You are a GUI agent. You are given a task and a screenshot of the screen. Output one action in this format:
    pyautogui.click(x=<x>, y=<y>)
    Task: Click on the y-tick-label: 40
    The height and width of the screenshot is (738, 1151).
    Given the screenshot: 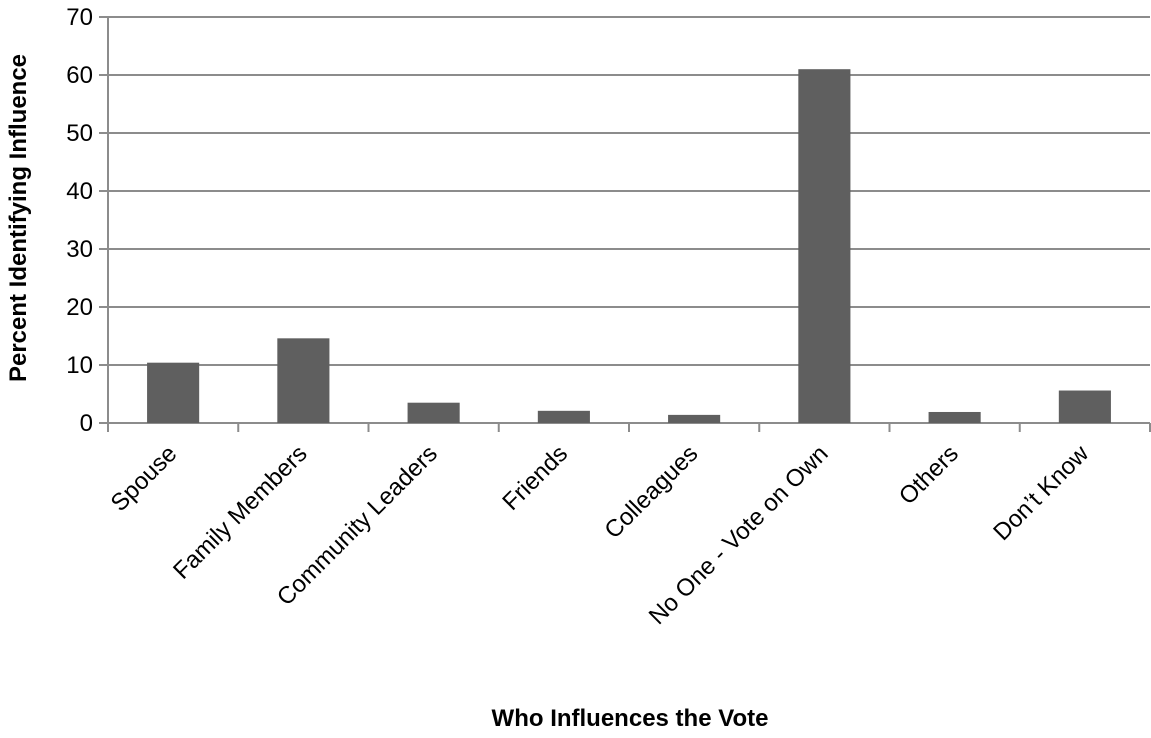 What is the action you would take?
    pyautogui.click(x=79, y=191)
    